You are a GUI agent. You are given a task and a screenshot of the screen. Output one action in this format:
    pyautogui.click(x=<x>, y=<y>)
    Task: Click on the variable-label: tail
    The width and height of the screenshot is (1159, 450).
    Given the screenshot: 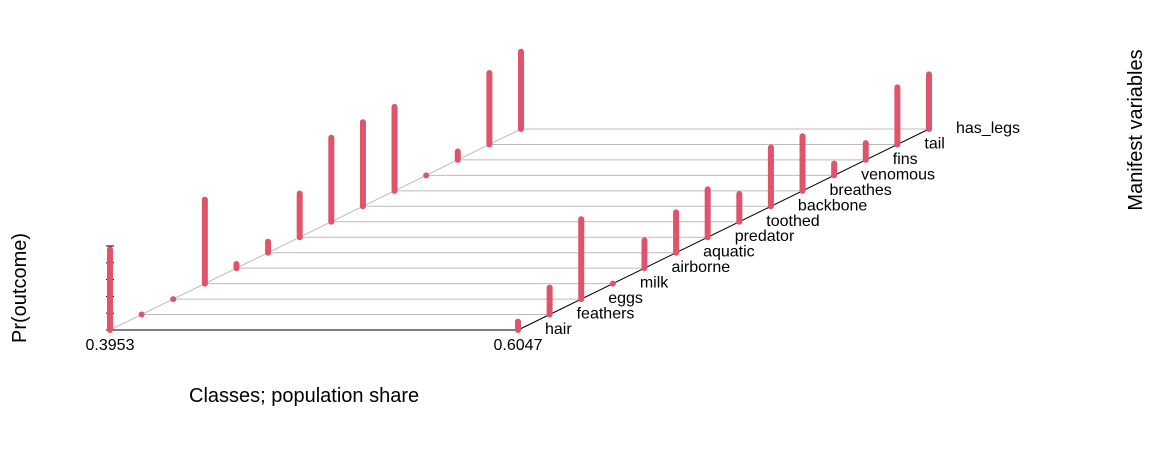 What is the action you would take?
    pyautogui.click(x=934, y=143)
    